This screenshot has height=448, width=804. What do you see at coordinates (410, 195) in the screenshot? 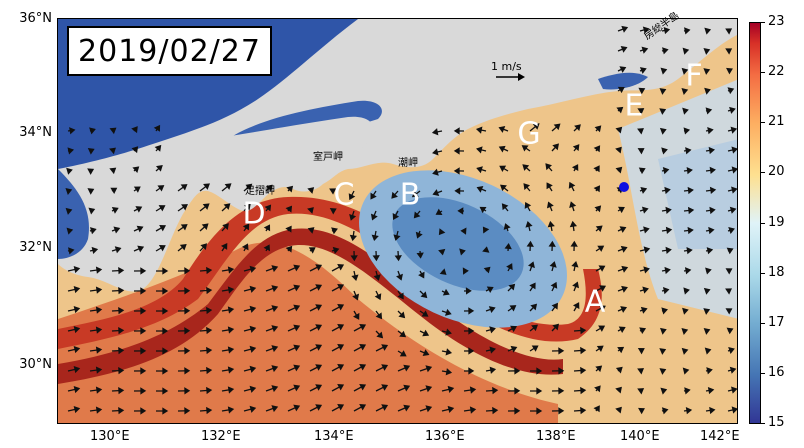
I see `region-label-b: B` at bounding box center [410, 195].